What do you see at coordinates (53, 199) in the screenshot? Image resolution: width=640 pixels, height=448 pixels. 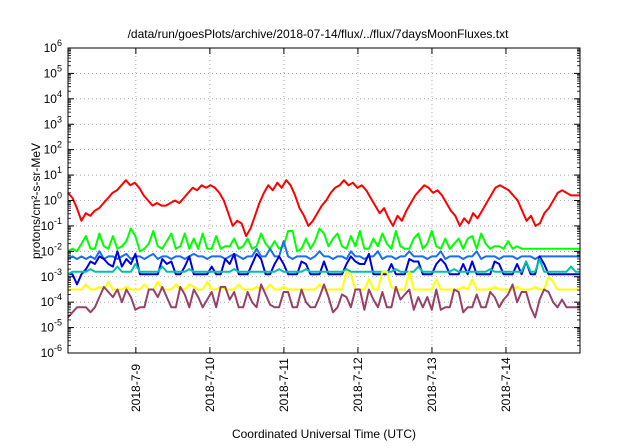 I see `y-tick-label: 10⁰` at bounding box center [53, 199].